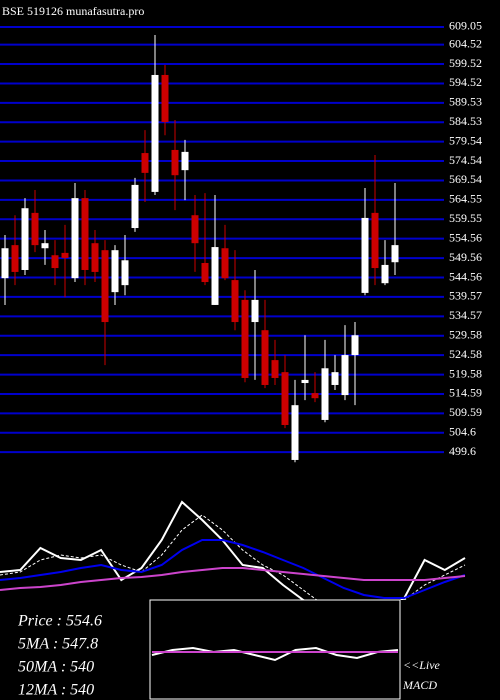  What do you see at coordinates (419, 685) in the screenshot?
I see `annotation: MACD` at bounding box center [419, 685].